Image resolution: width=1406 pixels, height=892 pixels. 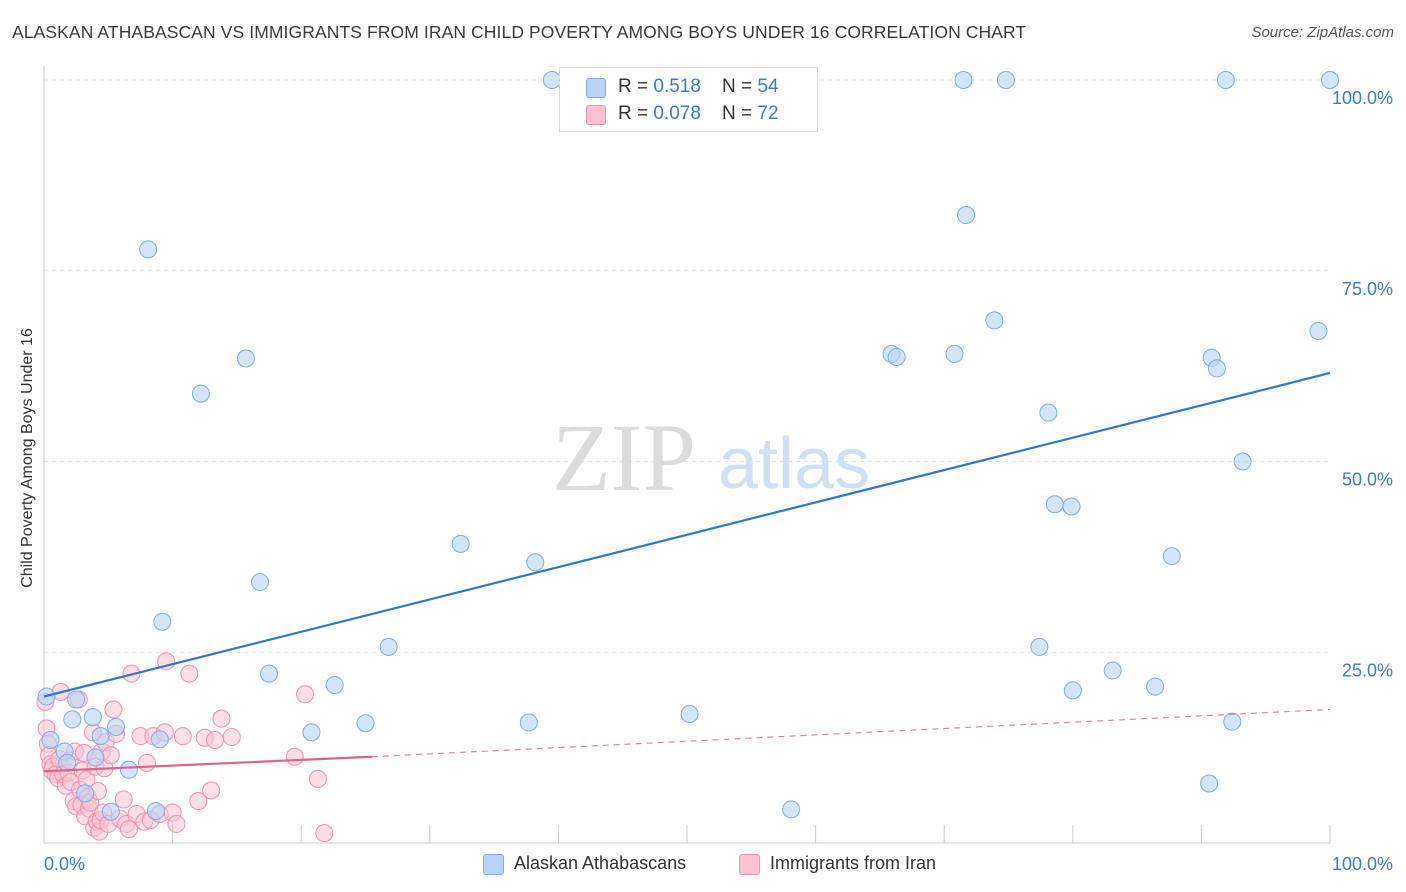 I want to click on bottom-legend-label: Alaskan Athabascans, so click(x=600, y=863).